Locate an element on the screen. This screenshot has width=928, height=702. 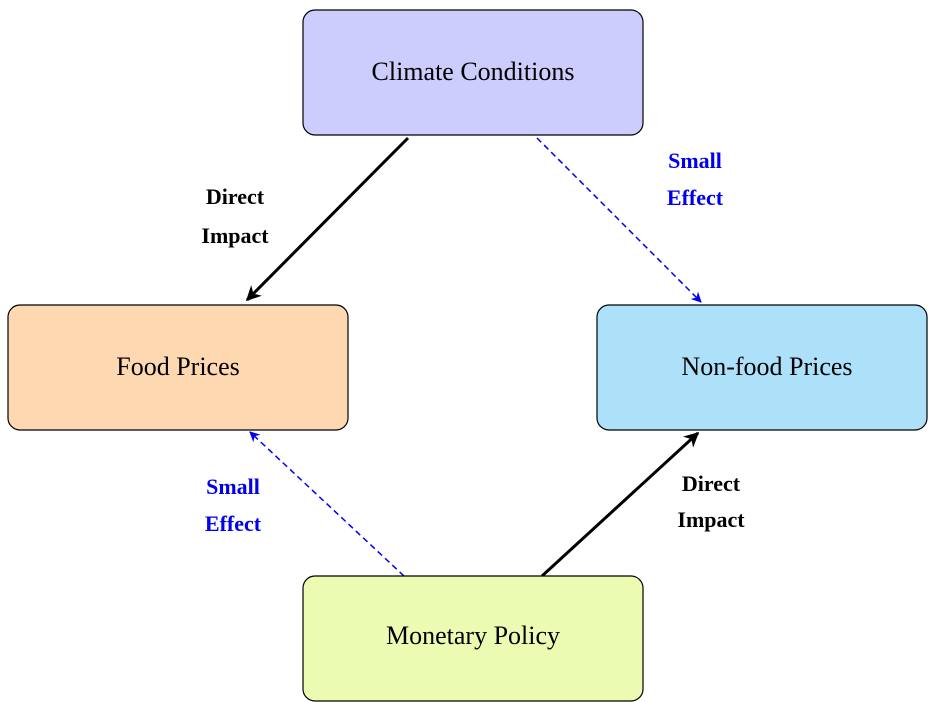
node-label: Food Prices is located at coordinates (178, 366).